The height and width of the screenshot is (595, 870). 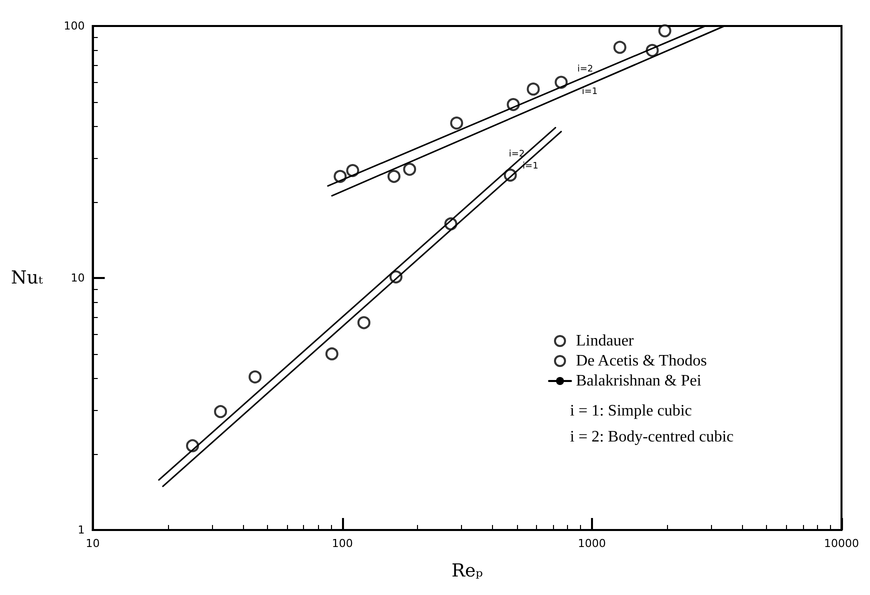 I want to click on y-tick-label: 100, so click(x=74, y=26).